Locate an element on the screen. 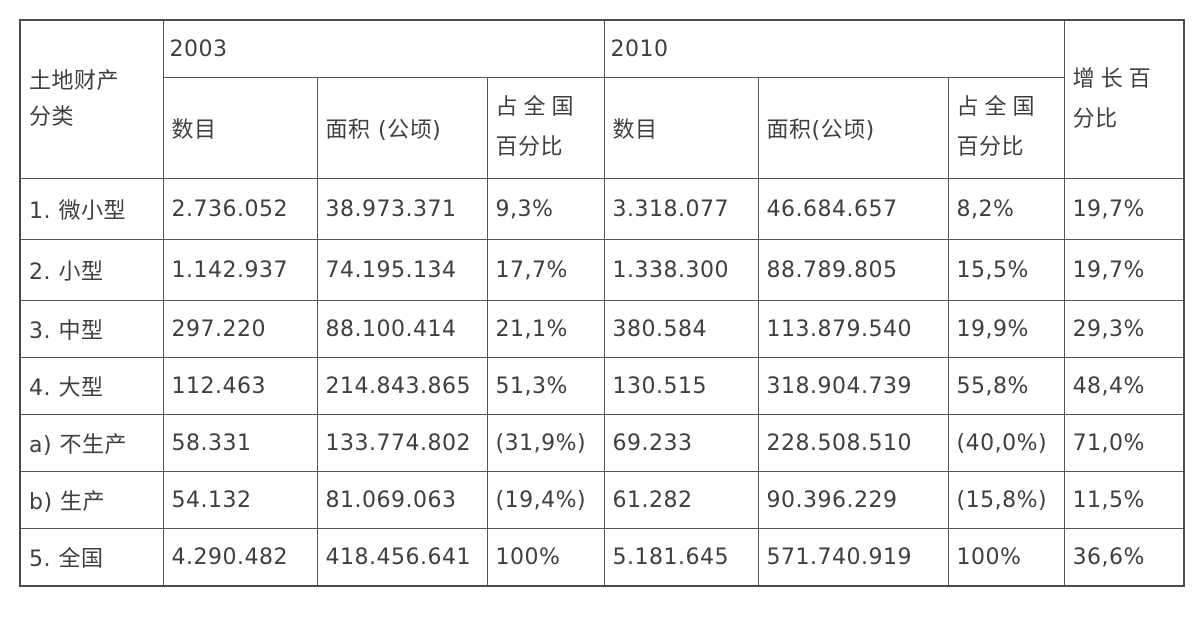  pct-2010-cell: (15,8%) is located at coordinates (1006, 500).